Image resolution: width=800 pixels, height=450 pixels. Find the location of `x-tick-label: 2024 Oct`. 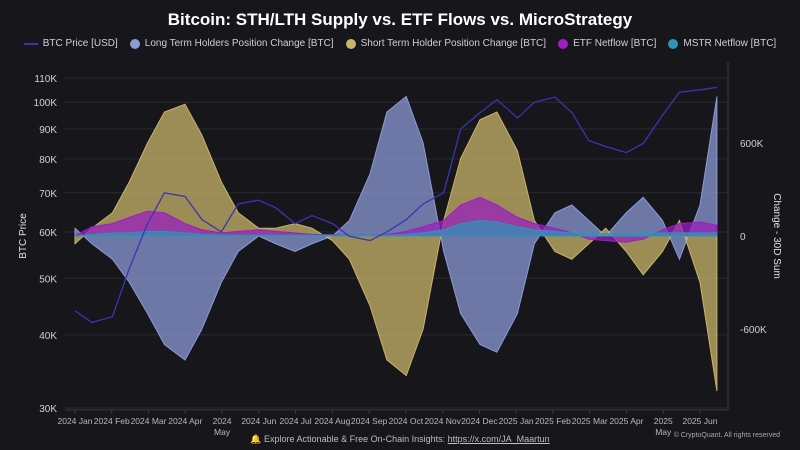

x-tick-label: 2024 Oct is located at coordinates (406, 421).